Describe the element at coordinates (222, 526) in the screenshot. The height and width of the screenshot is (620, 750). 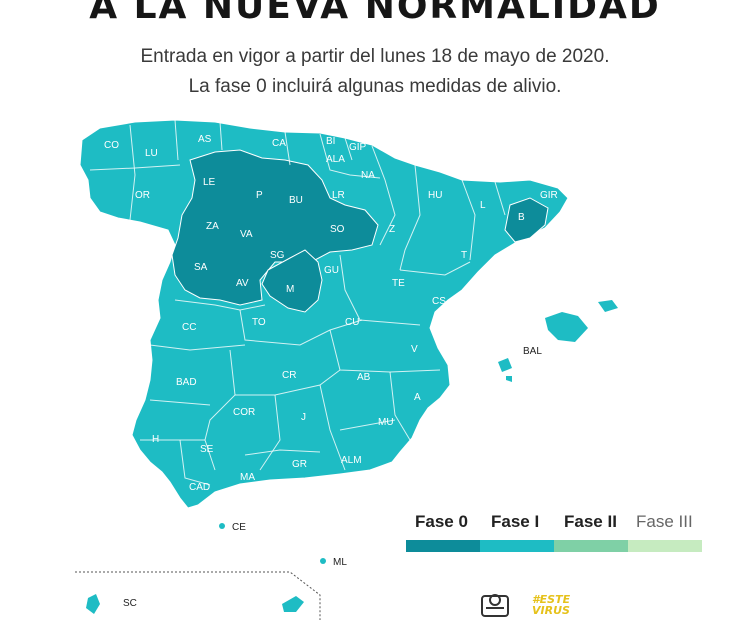
I see `ceuta-dot` at that location.